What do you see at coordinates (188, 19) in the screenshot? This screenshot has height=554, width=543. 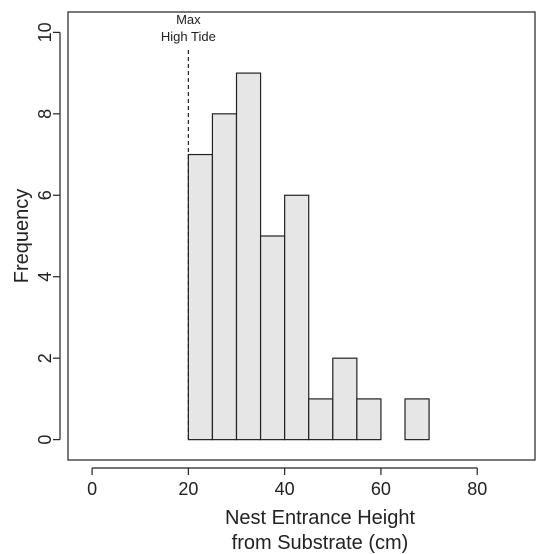 I see `reference-label-line1: Max` at bounding box center [188, 19].